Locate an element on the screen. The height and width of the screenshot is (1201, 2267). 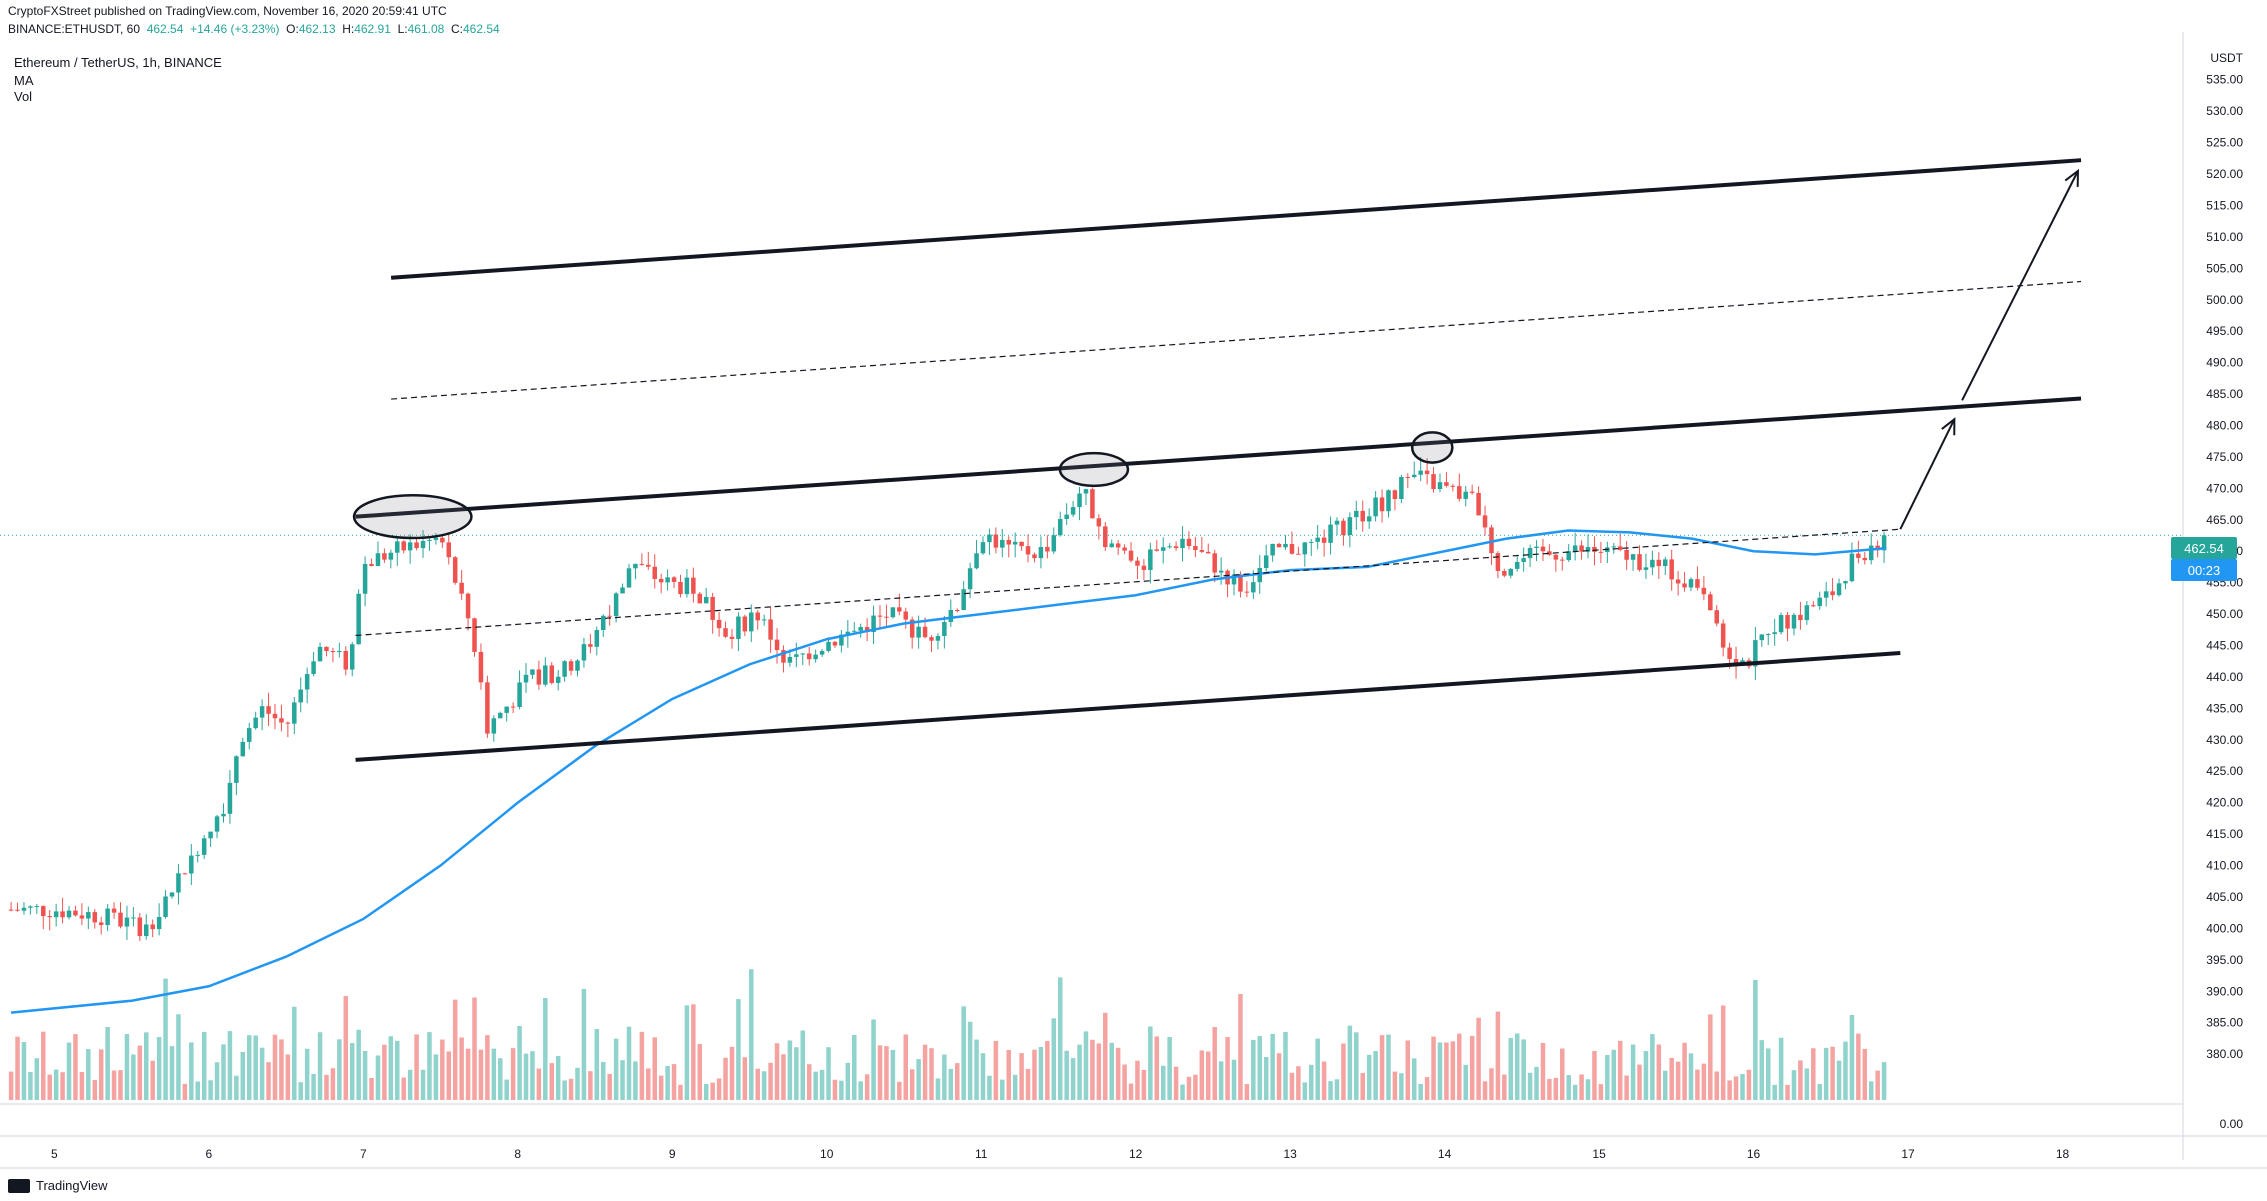
center-mid-line is located at coordinates (1128, 582).